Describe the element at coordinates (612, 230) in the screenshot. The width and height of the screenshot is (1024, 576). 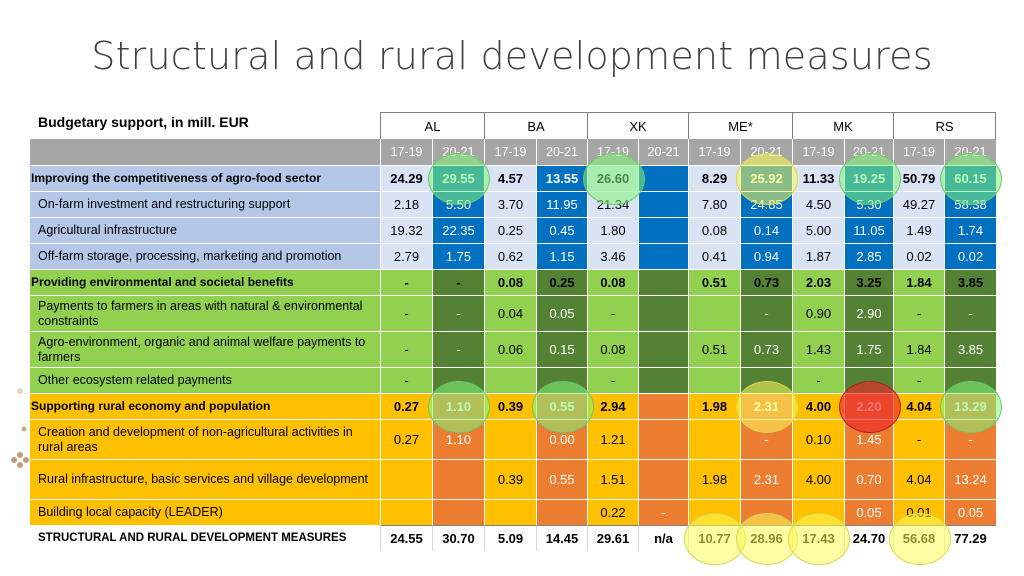
I see `table-cell: 1.80` at that location.